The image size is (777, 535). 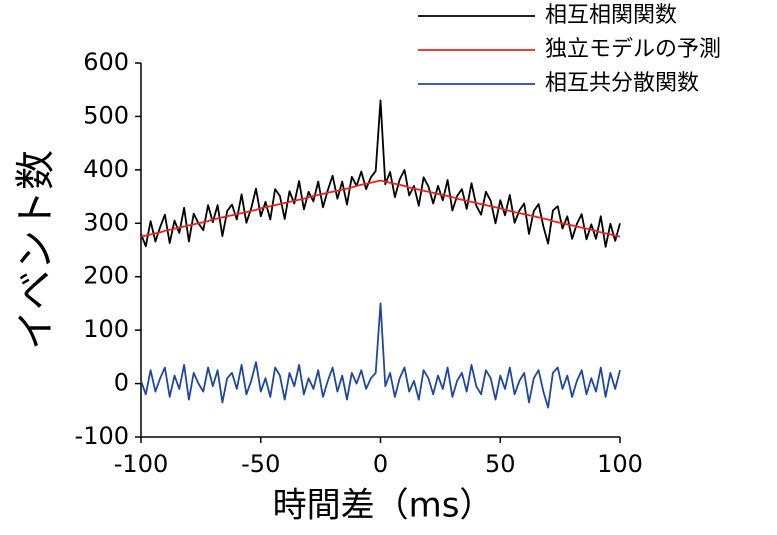 What do you see at coordinates (622, 83) in the screenshot?
I see `legend-label: 相互共分散関数` at bounding box center [622, 83].